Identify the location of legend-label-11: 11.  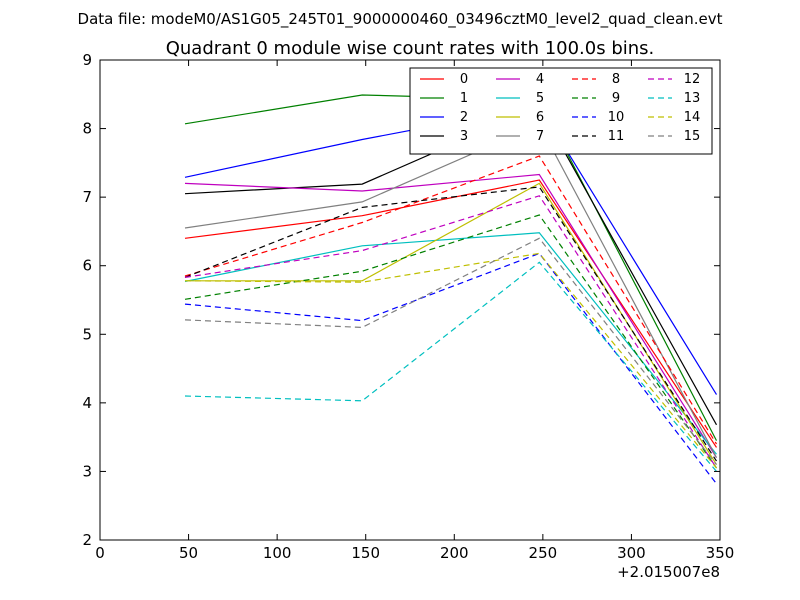
(616, 136).